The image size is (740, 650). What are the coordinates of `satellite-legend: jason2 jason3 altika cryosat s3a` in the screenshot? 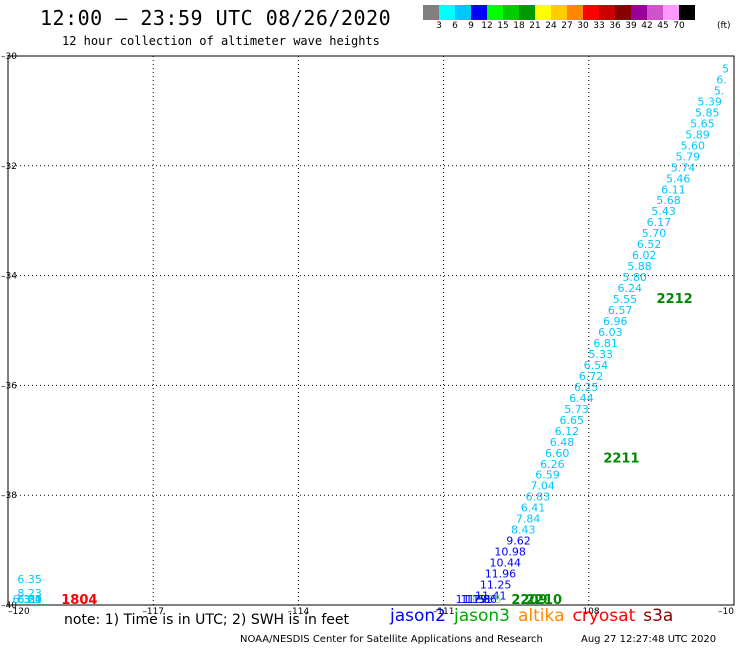 It's located at (535, 616).